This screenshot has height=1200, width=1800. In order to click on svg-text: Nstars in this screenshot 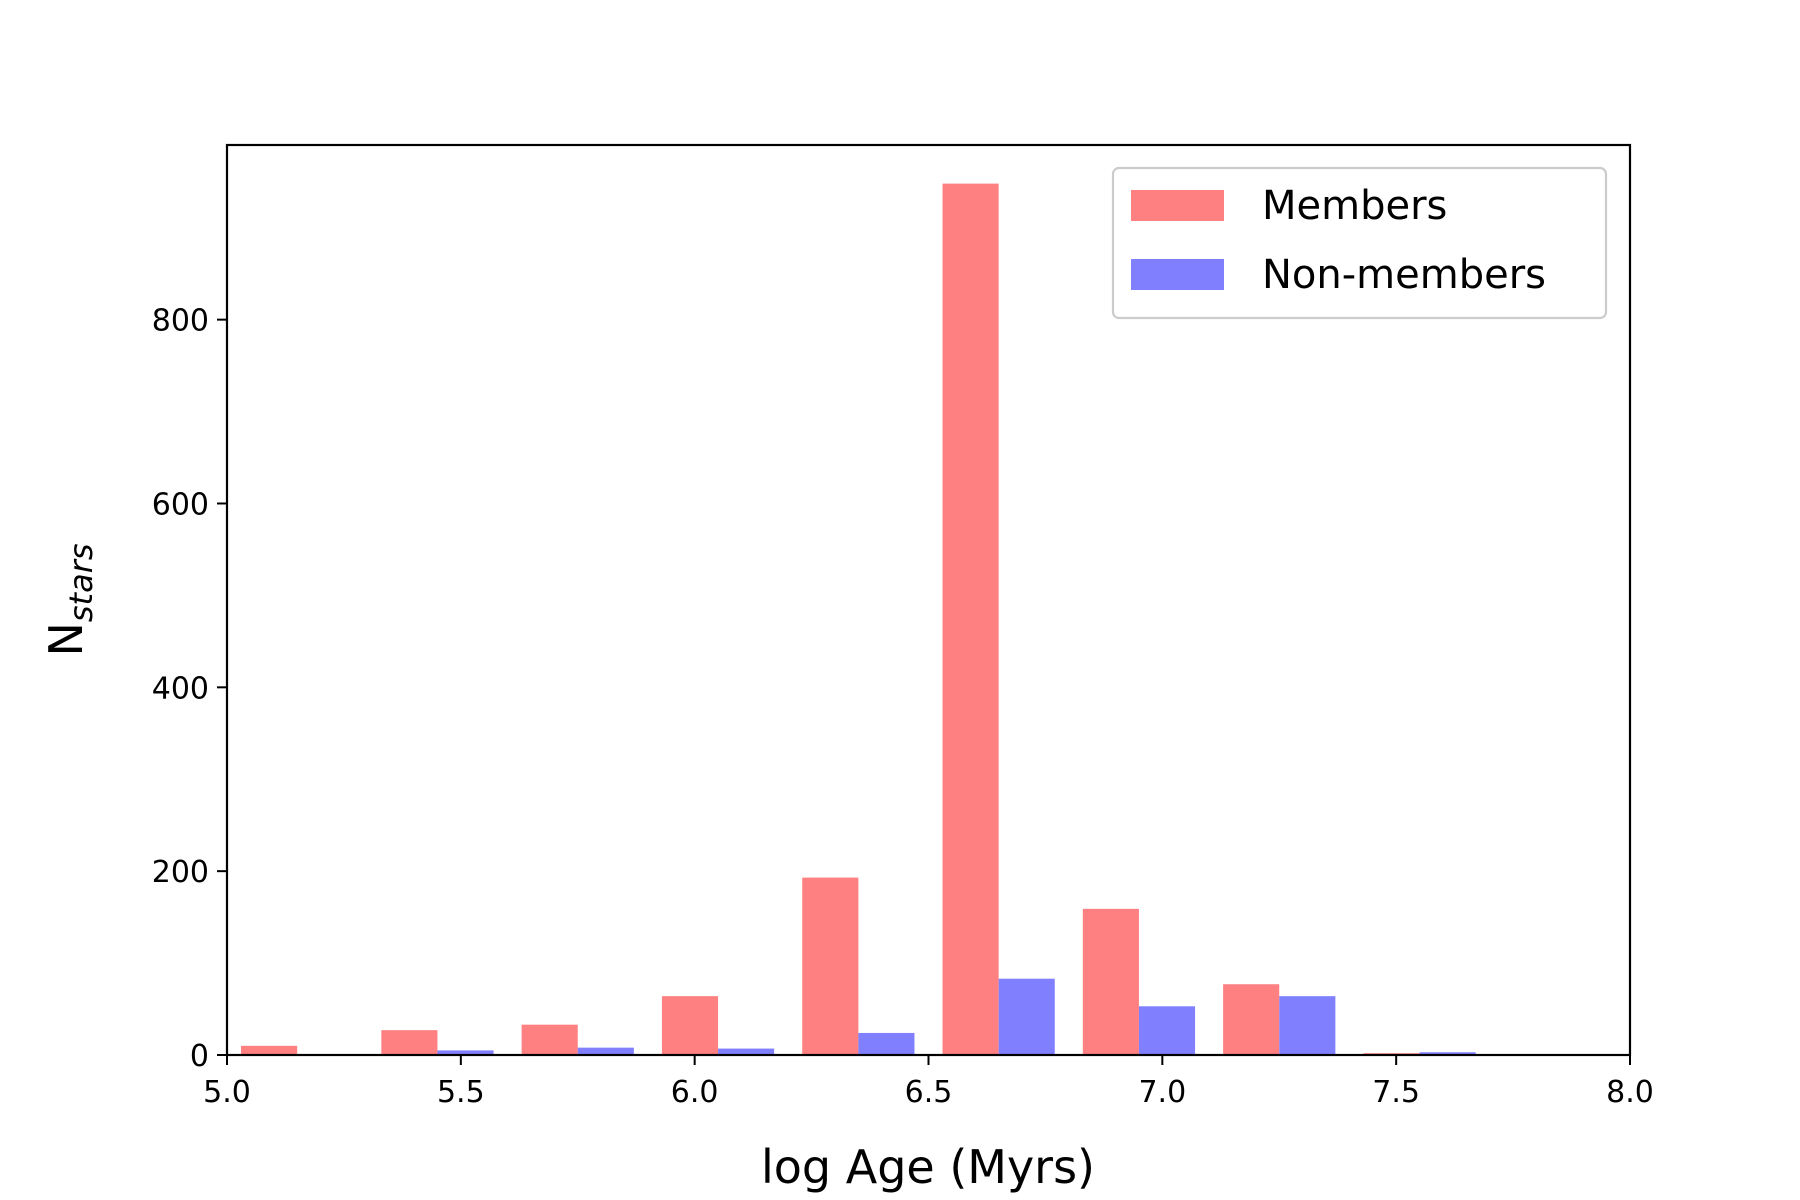, I will do `click(69, 599)`.